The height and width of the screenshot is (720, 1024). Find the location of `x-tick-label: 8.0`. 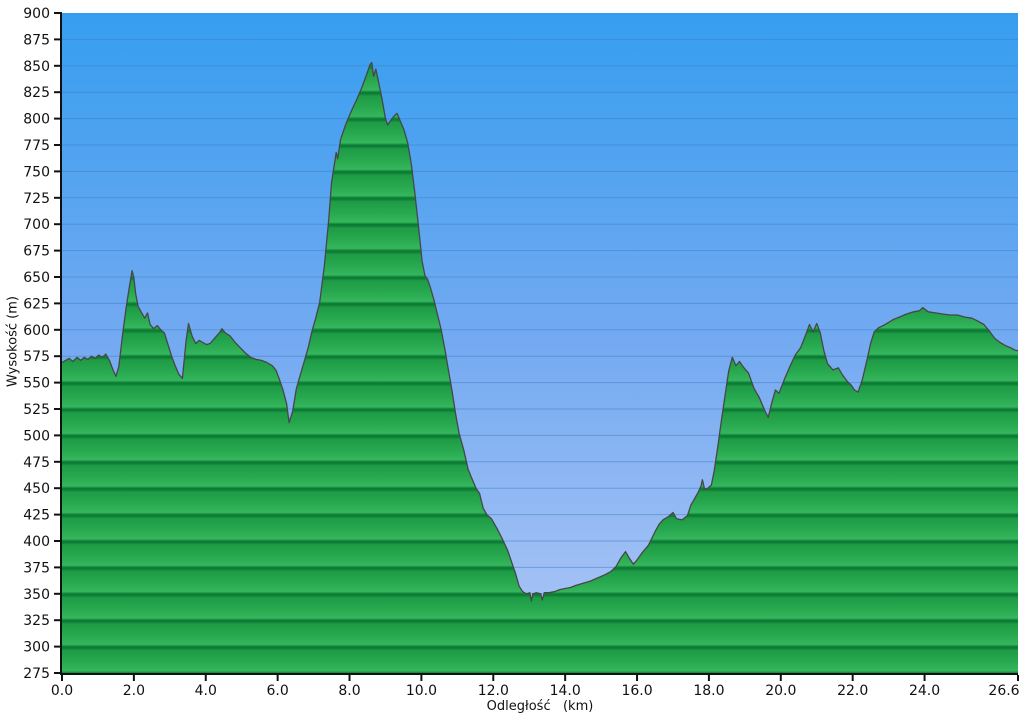

x-tick-label: 8.0 is located at coordinates (349, 691).